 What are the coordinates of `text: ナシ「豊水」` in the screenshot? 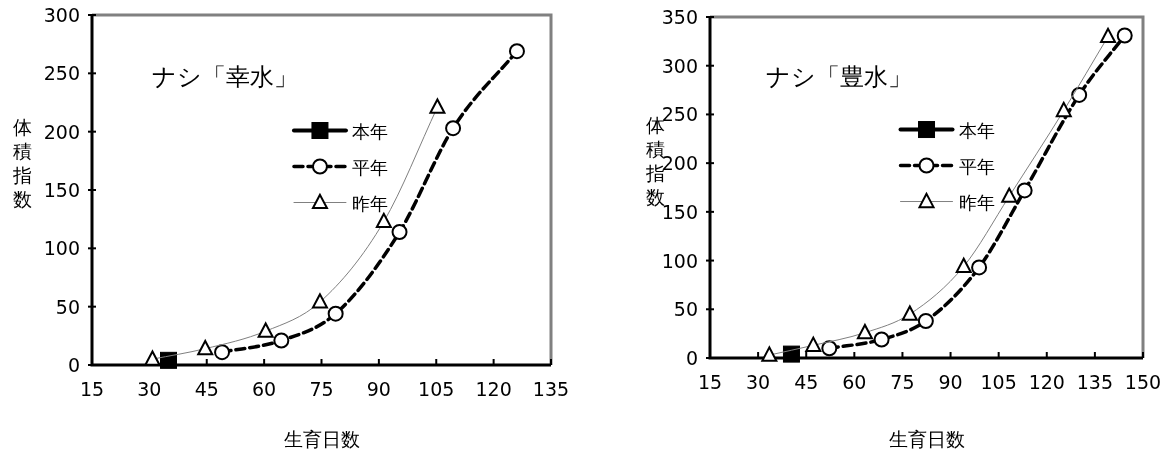 It's located at (839, 77).